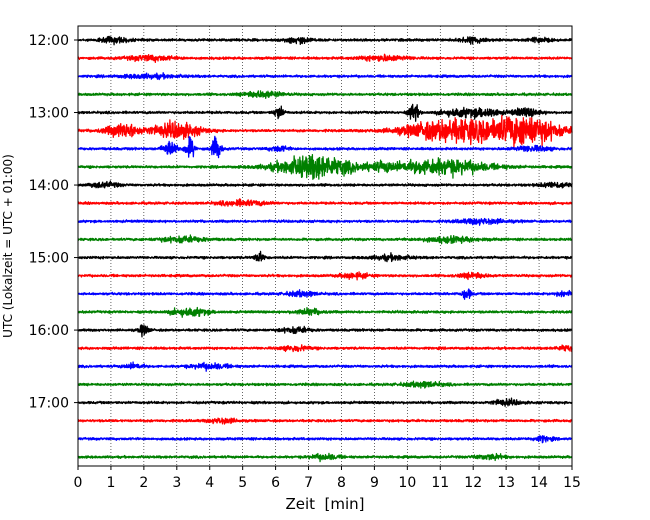  Describe the element at coordinates (176, 483) in the screenshot. I see `x-tick-label: 3` at that location.